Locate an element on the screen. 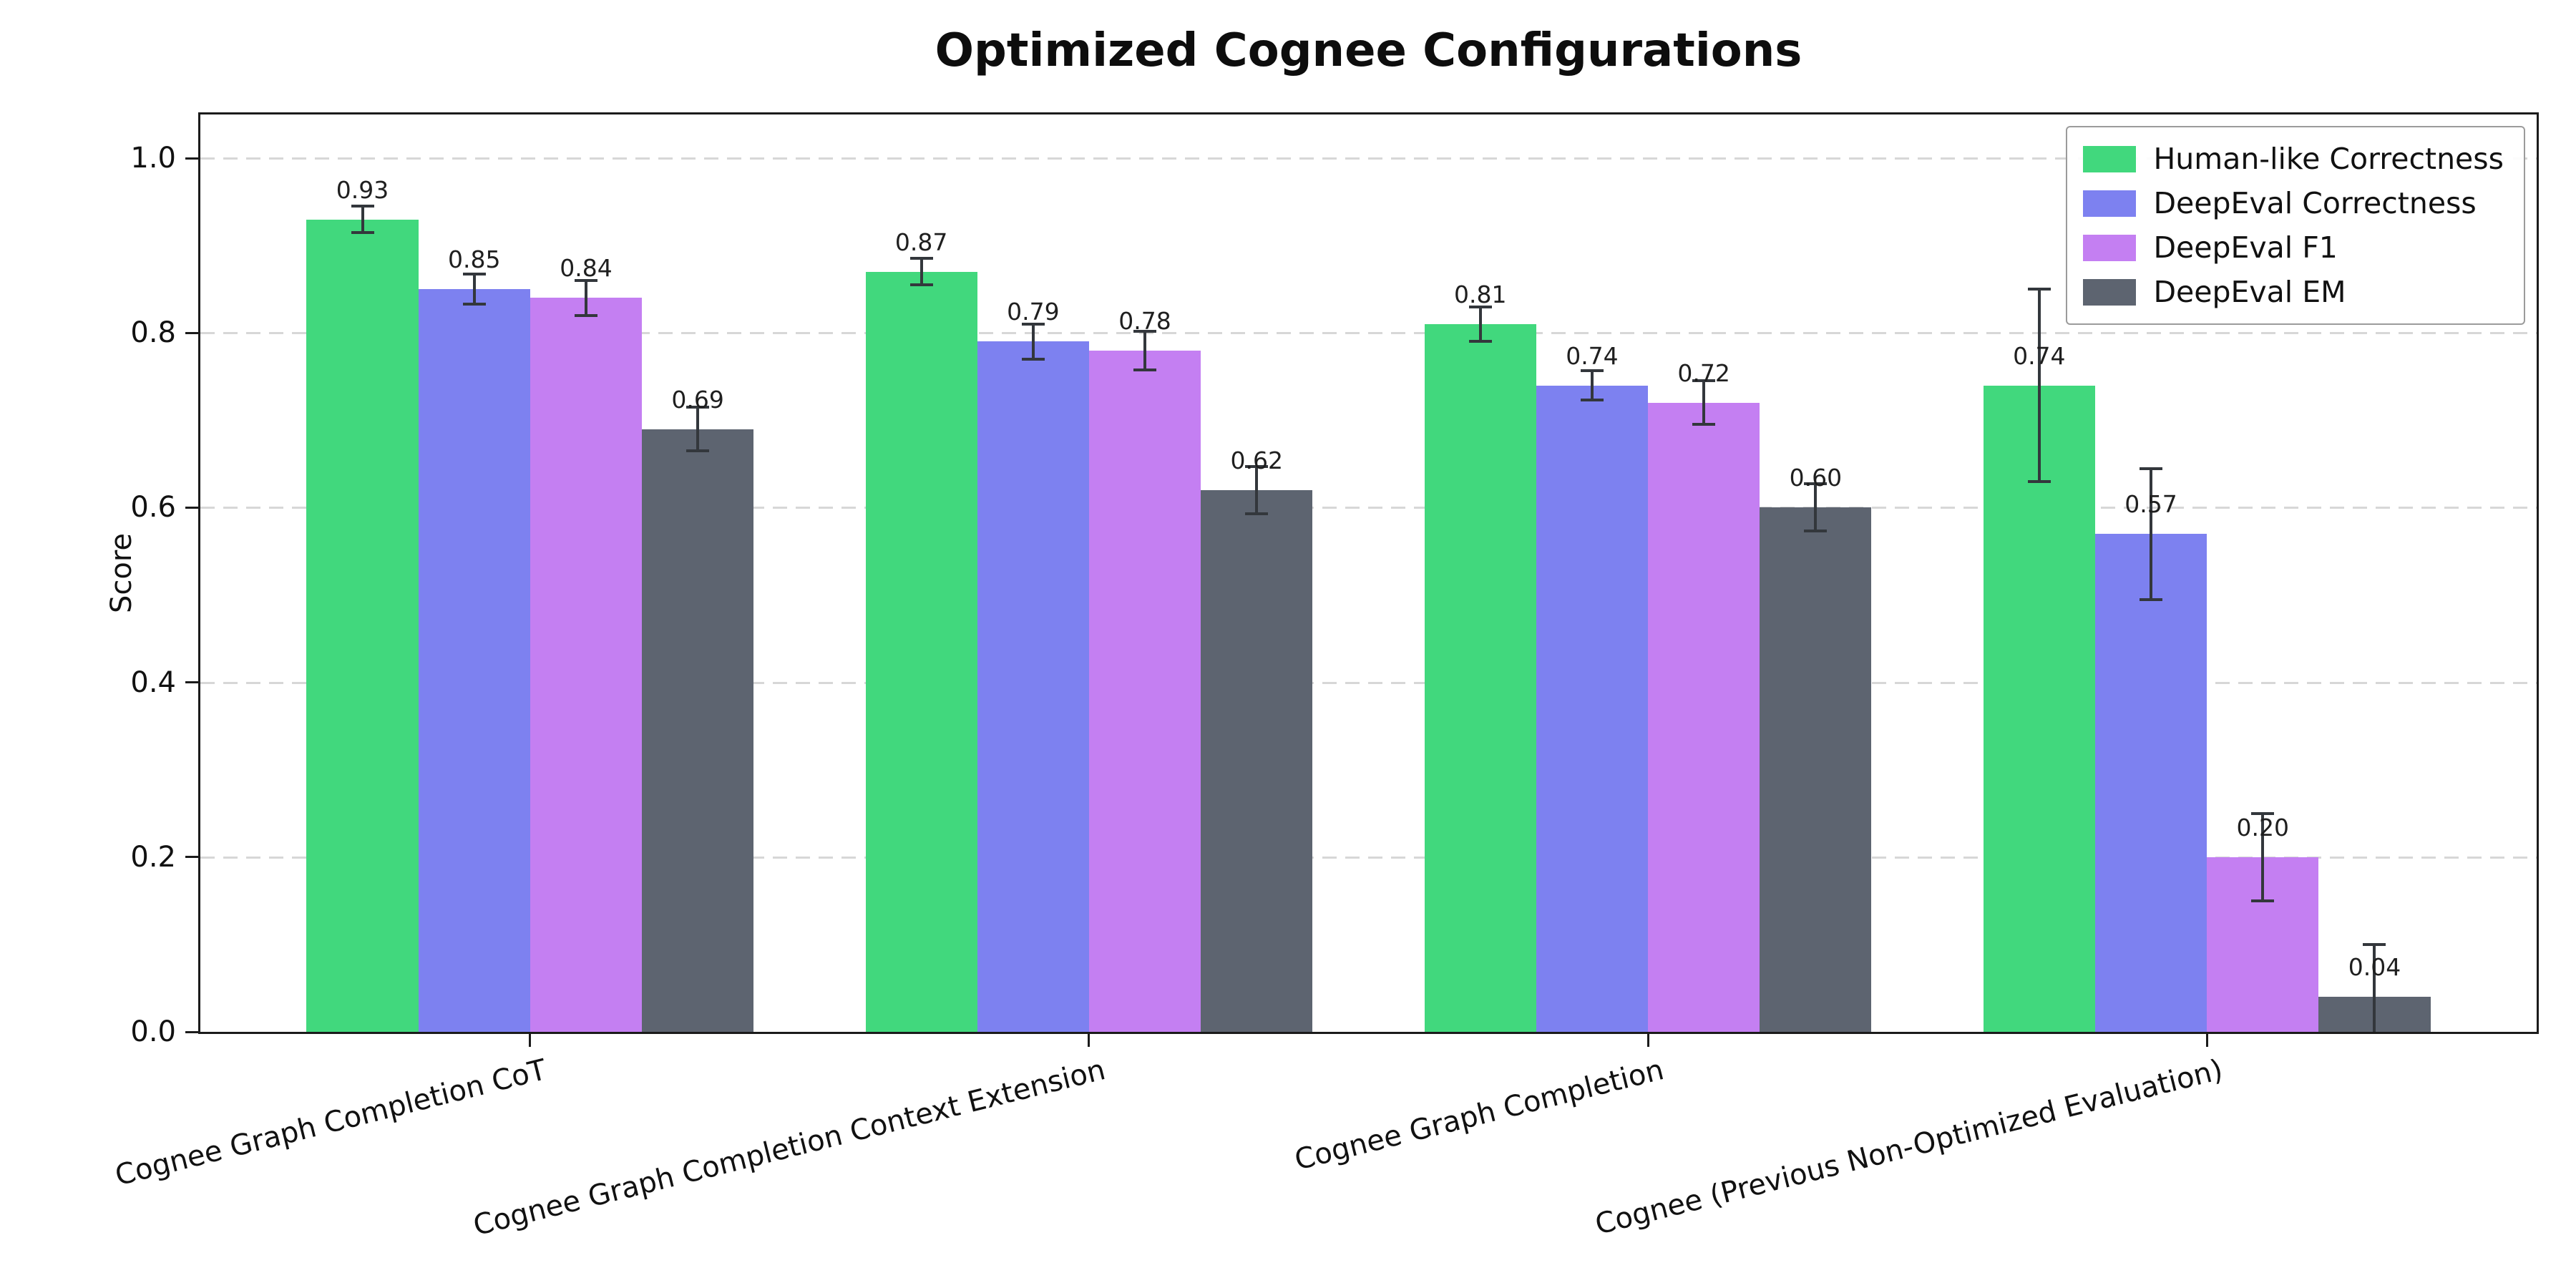 The height and width of the screenshot is (1288, 2576). y-tick-label: 0.8 is located at coordinates (153, 333).